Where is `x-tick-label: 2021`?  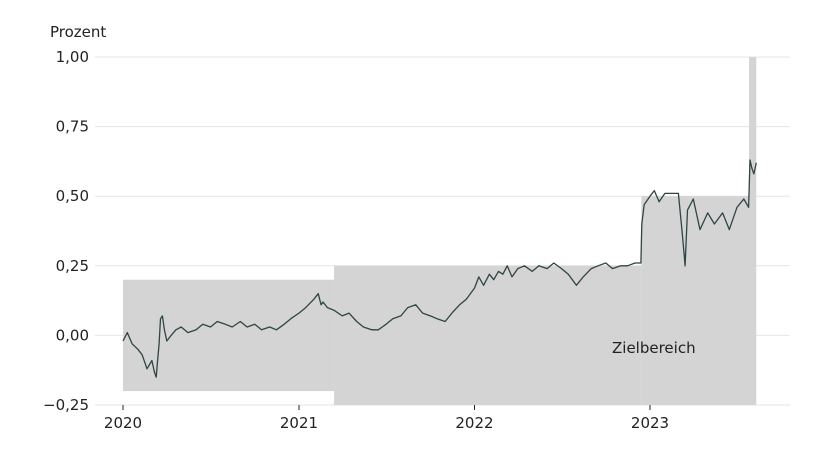 x-tick-label: 2021 is located at coordinates (299, 423).